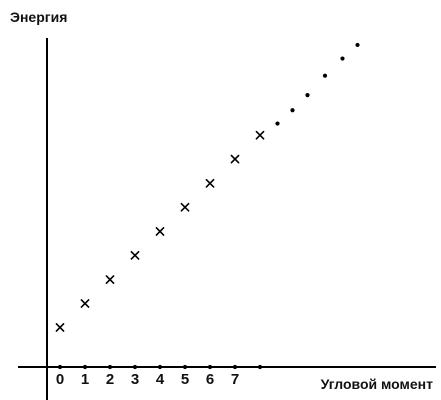 The image size is (441, 400). What do you see at coordinates (38, 17) in the screenshot?
I see `y-axis-label: Энергия` at bounding box center [38, 17].